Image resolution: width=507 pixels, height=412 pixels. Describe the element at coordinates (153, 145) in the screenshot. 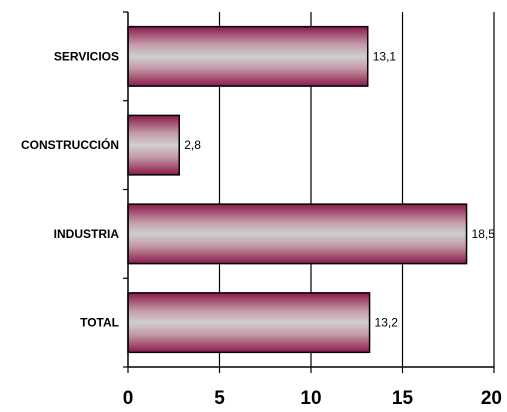

I see `bar-construcción` at that location.